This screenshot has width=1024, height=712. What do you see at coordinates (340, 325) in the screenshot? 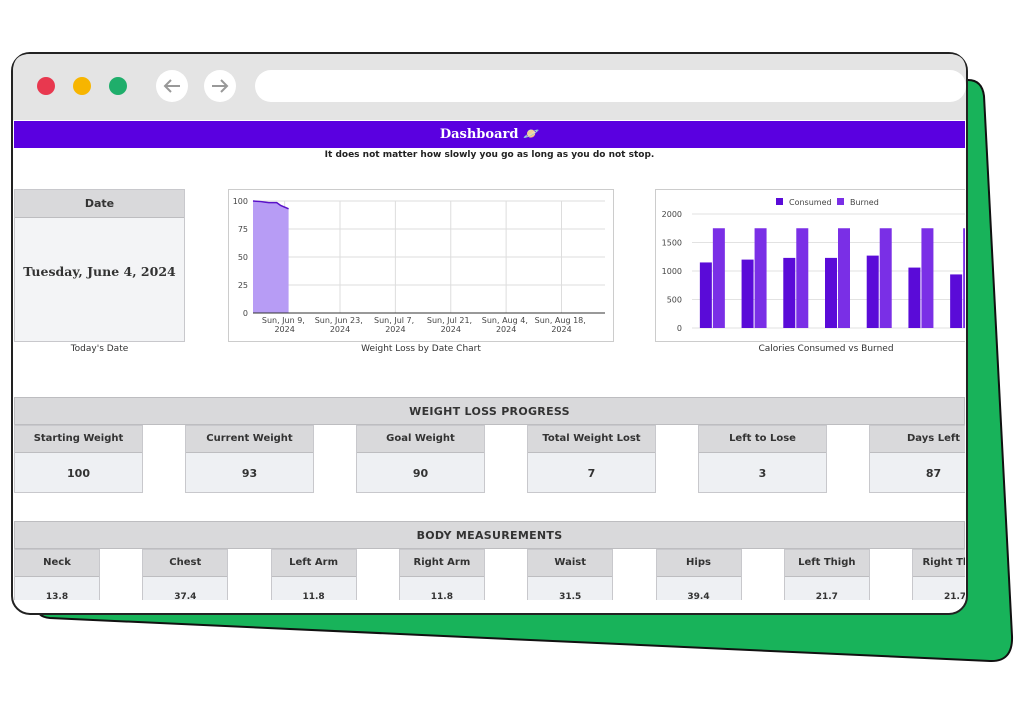
I see `x-tick-label: Sun, Jun 23, 2024` at bounding box center [340, 325].